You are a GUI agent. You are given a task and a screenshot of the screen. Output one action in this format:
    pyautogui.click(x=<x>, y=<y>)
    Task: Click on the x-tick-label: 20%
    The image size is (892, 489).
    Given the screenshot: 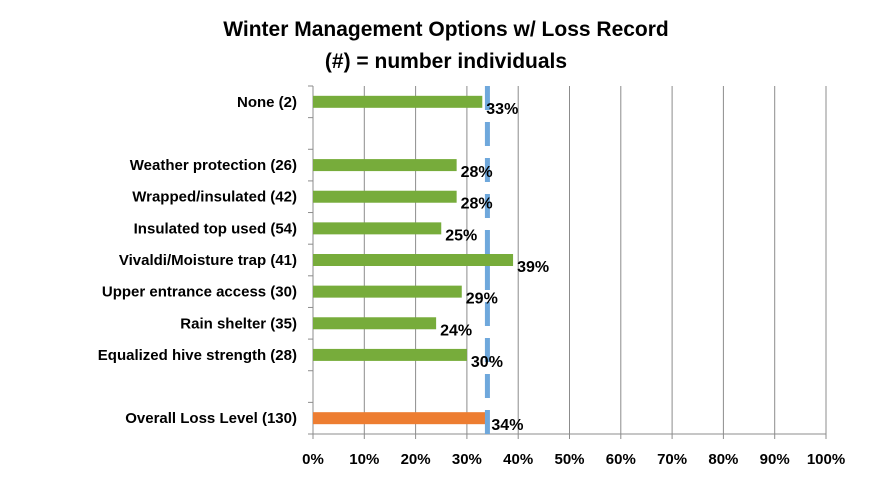 What is the action you would take?
    pyautogui.click(x=416, y=459)
    